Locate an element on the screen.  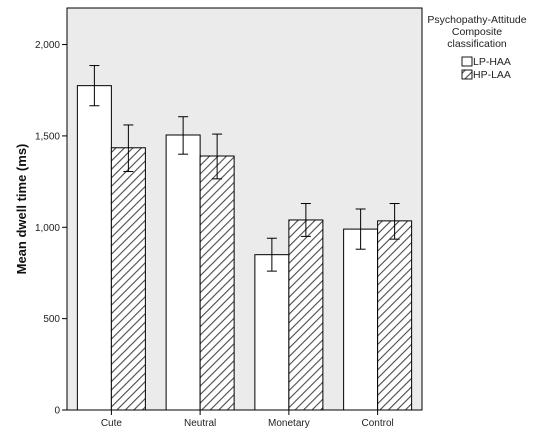
legend-swatch-lp-haa is located at coordinates (467, 61).